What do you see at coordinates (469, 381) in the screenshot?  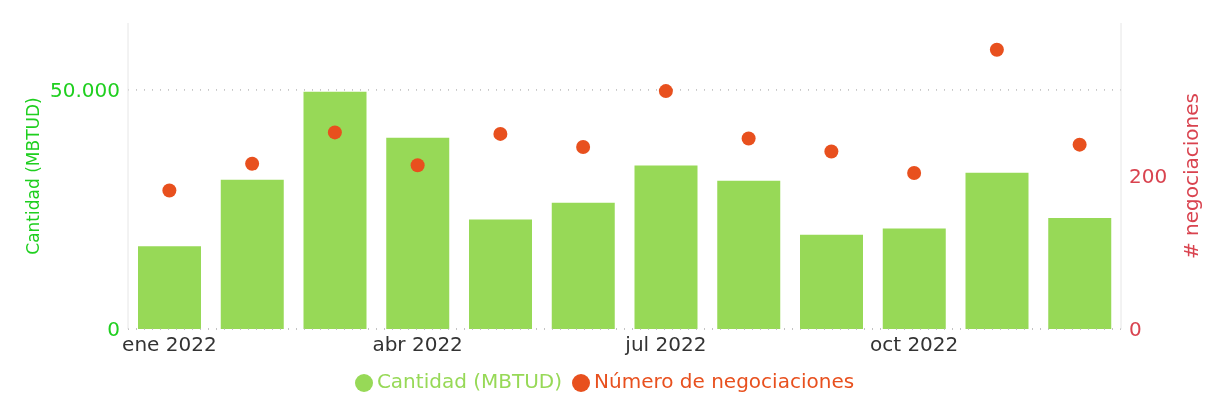 I see `legend-label: Cantidad (MBTUD)` at bounding box center [469, 381].